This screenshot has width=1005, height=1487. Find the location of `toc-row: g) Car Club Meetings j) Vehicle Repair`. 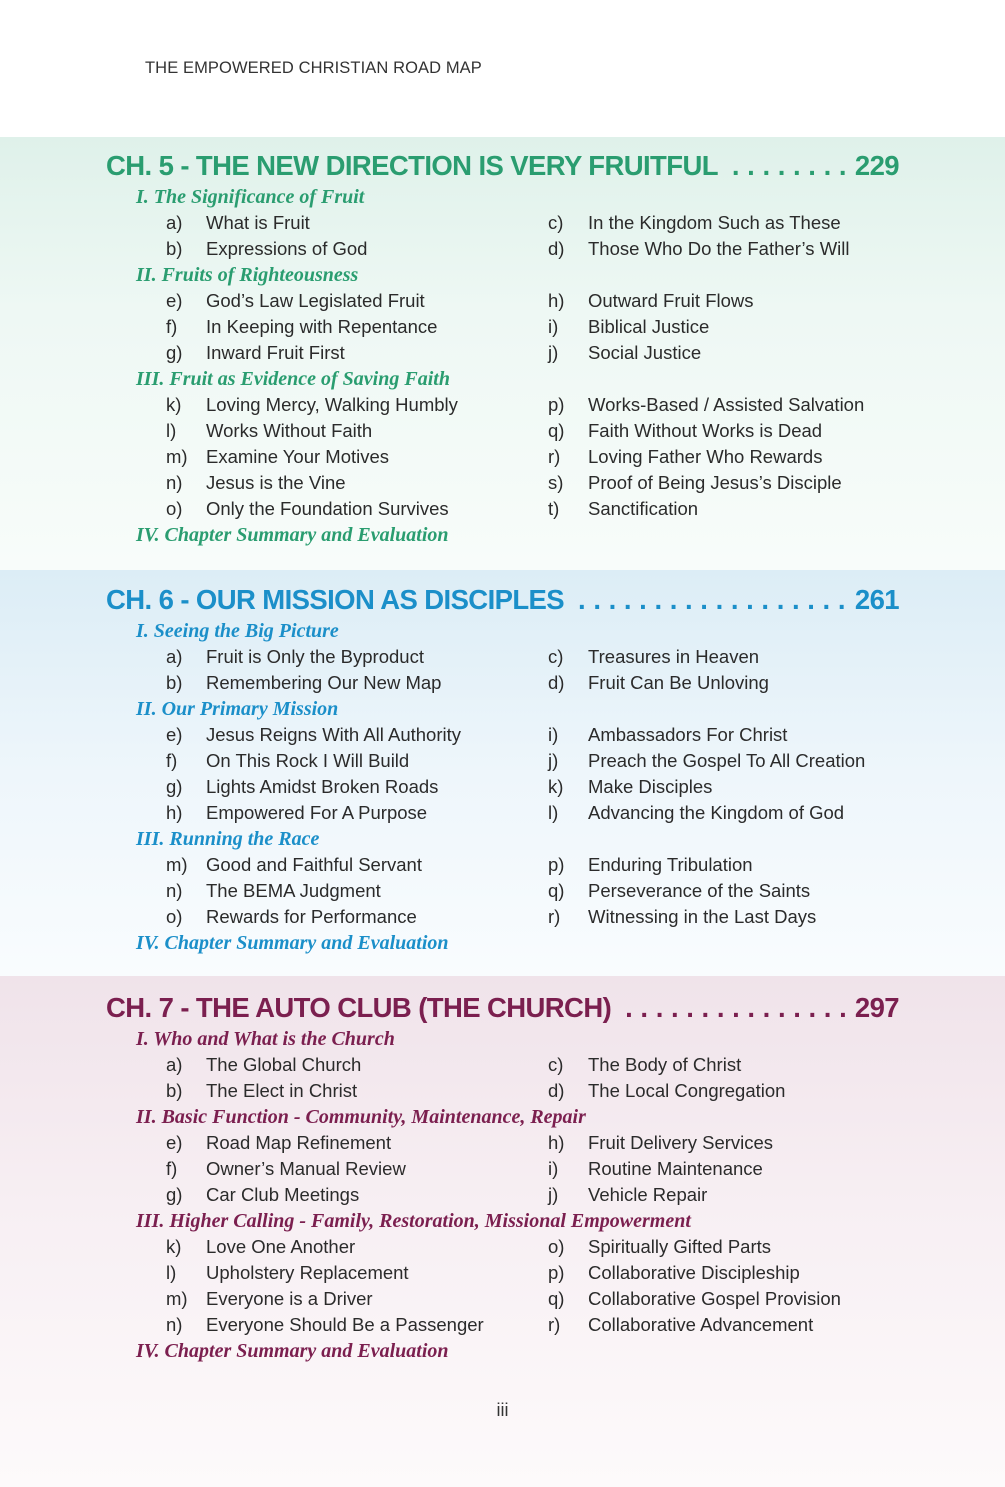

toc-row: g) Car Club Meetings j) Vehicle Repair is located at coordinates (502, 1195).